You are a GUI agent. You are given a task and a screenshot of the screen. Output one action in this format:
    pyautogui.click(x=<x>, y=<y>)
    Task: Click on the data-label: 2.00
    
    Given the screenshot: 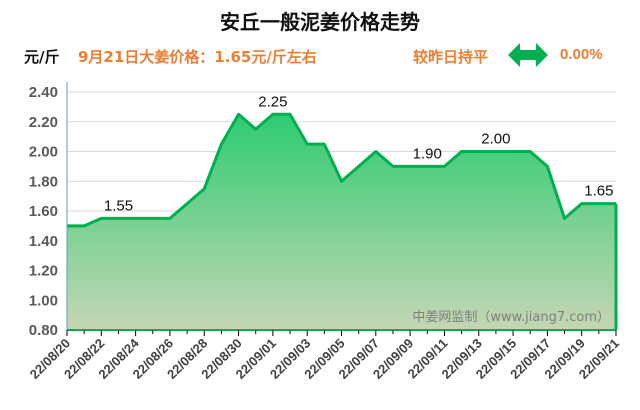 What is the action you would take?
    pyautogui.click(x=495, y=139)
    